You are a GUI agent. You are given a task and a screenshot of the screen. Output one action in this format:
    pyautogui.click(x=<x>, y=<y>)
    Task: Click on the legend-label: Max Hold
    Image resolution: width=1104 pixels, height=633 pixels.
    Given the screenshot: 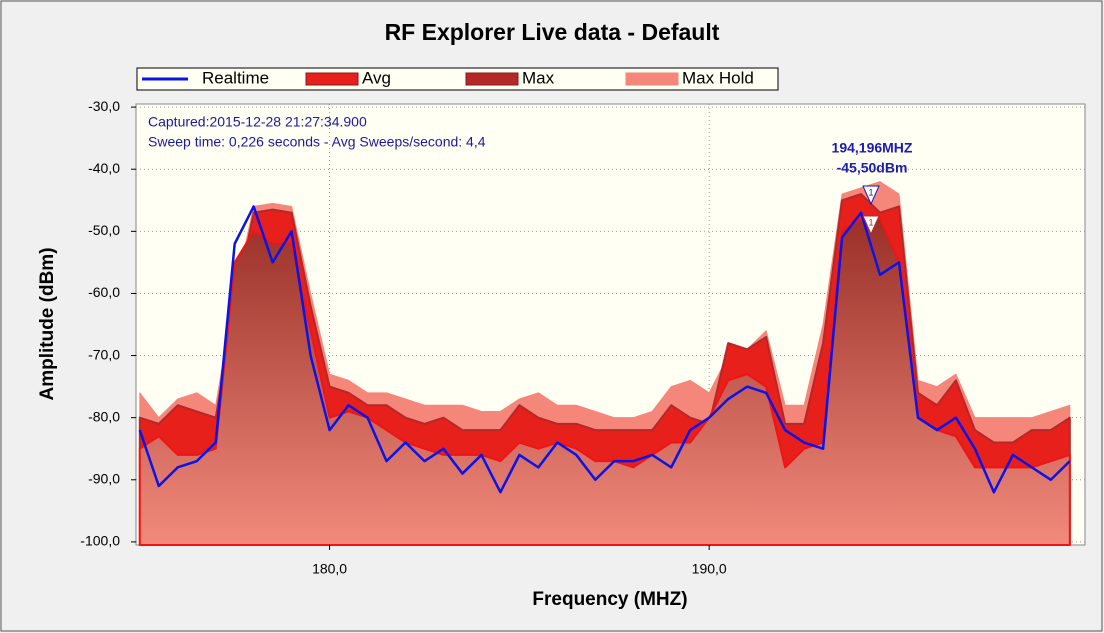 What is the action you would take?
    pyautogui.click(x=718, y=77)
    